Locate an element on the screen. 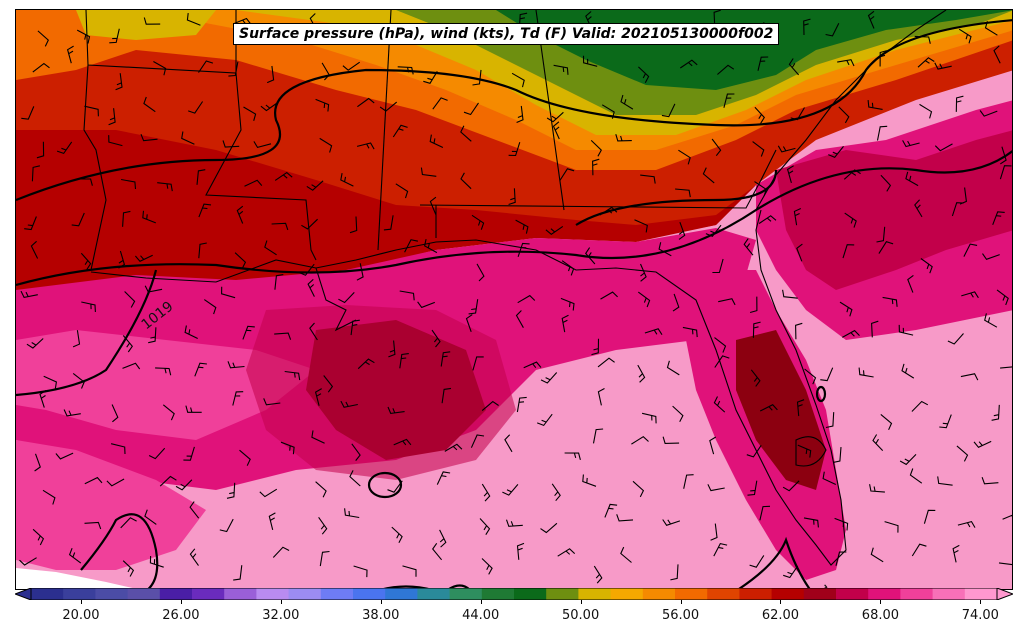 This screenshot has width=1022, height=633. state-border is located at coordinates (598, 179).